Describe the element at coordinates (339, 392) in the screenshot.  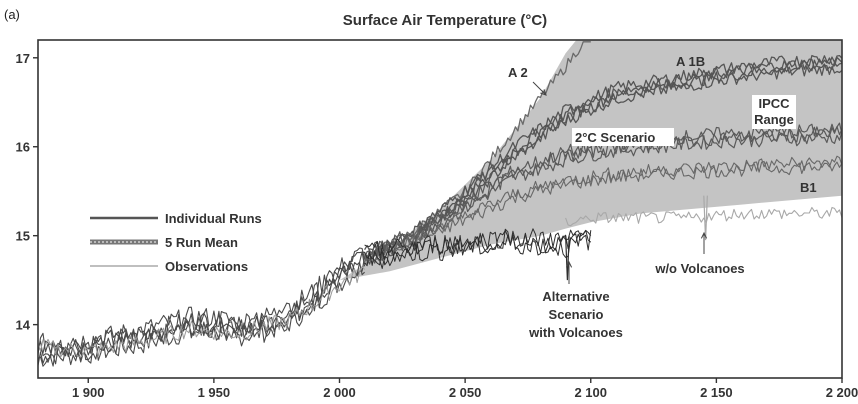
I see `x-tick-label: 2 000` at that location.